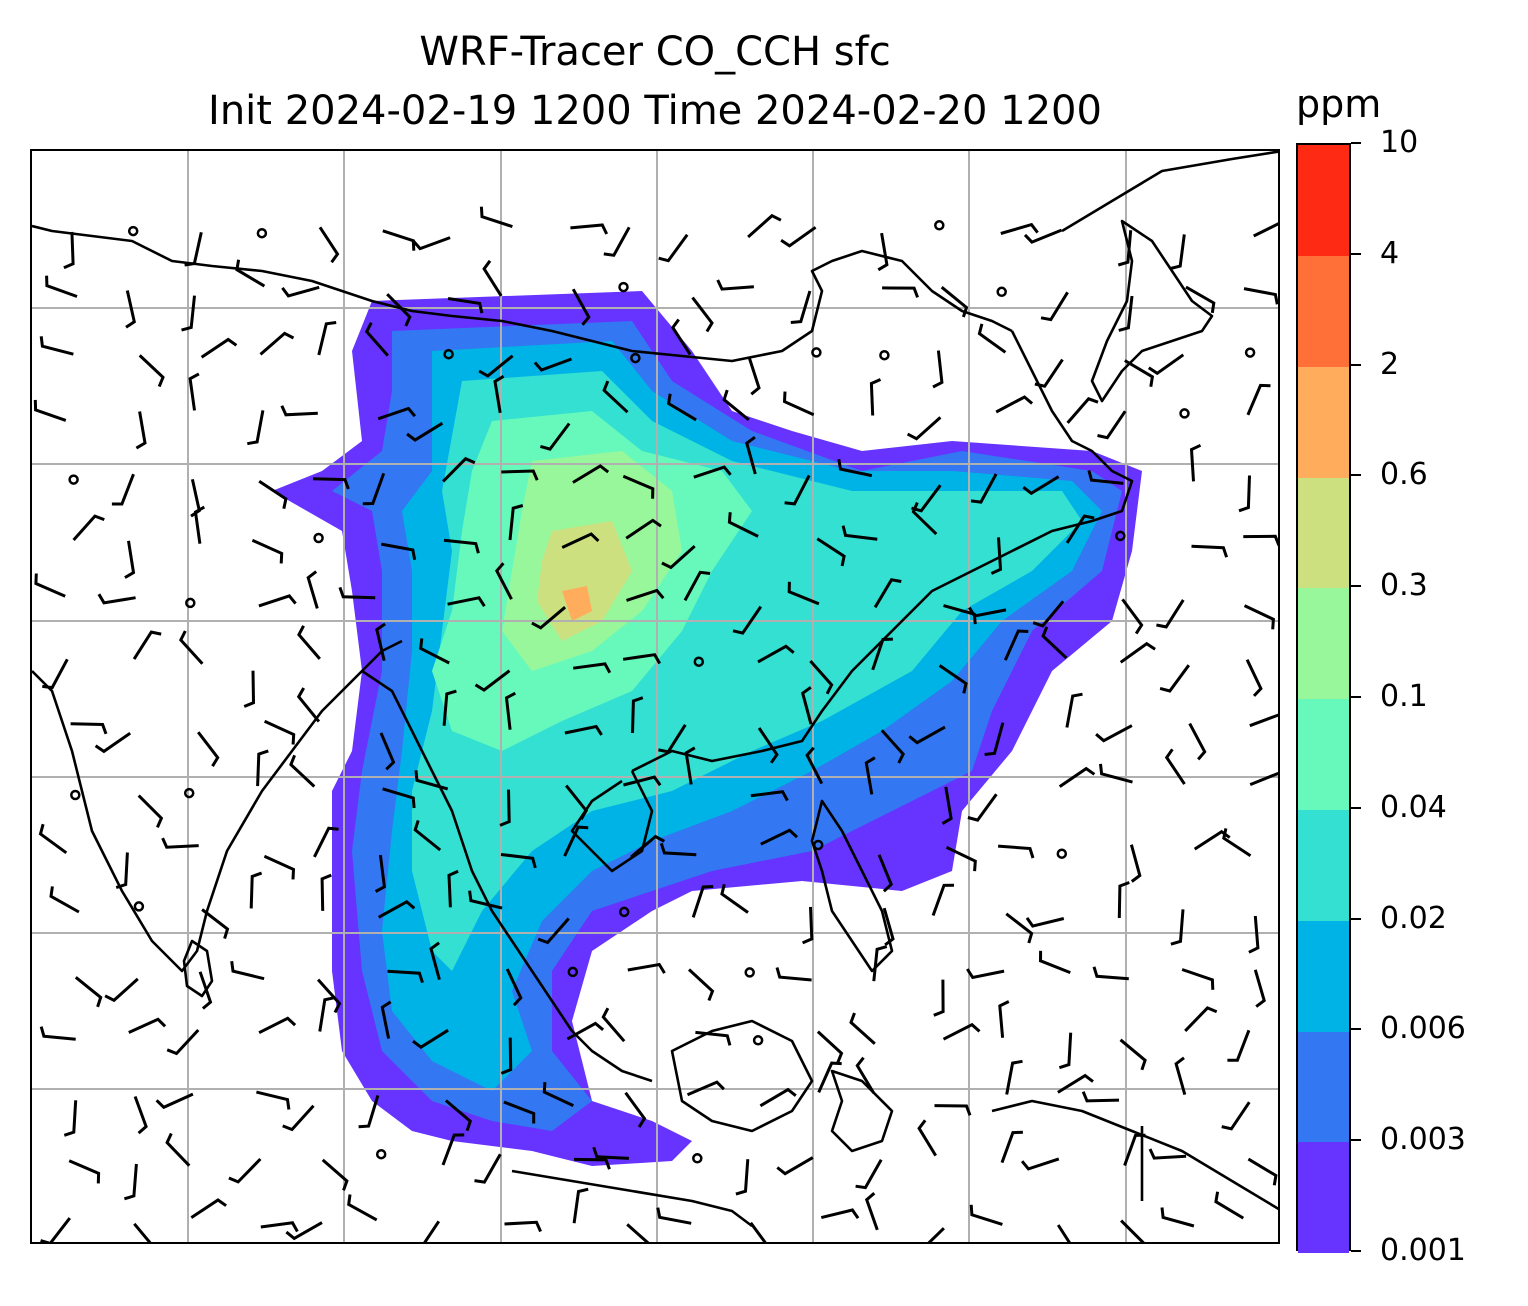 The image size is (1528, 1306). What do you see at coordinates (1404, 696) in the screenshot?
I see `colorbar-tick-label: 0.1` at bounding box center [1404, 696].